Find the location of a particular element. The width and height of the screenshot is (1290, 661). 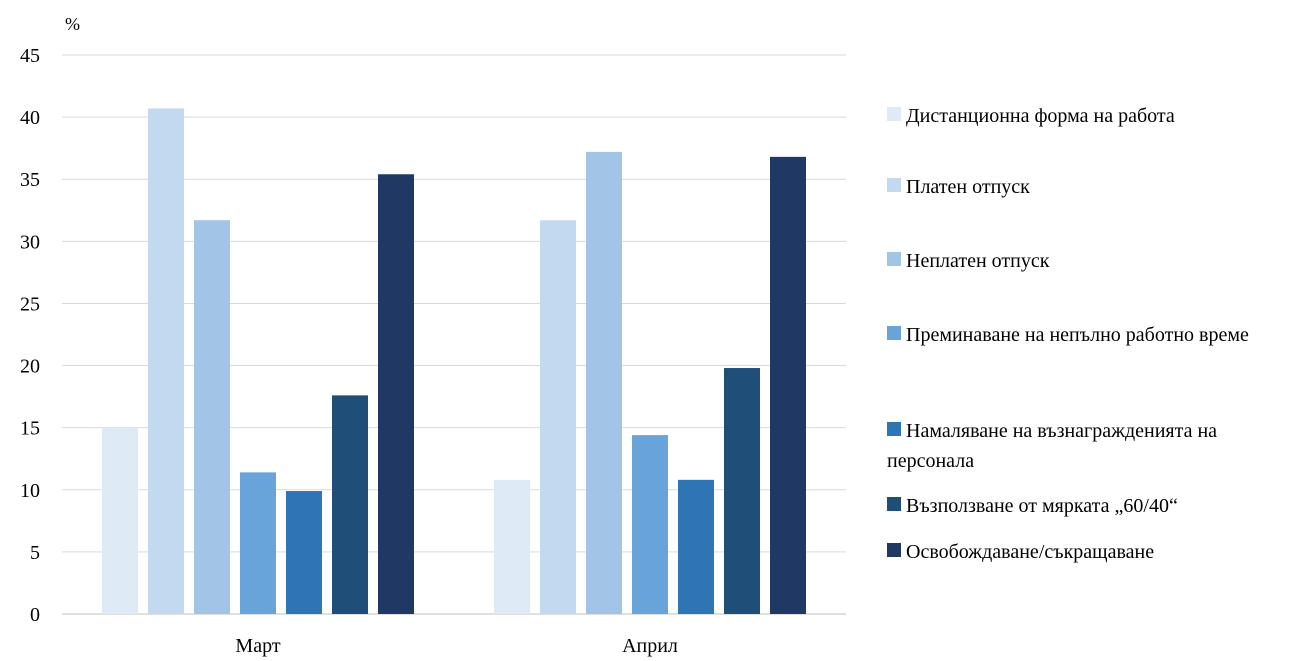

y-tick-label: 20 is located at coordinates (30, 367).